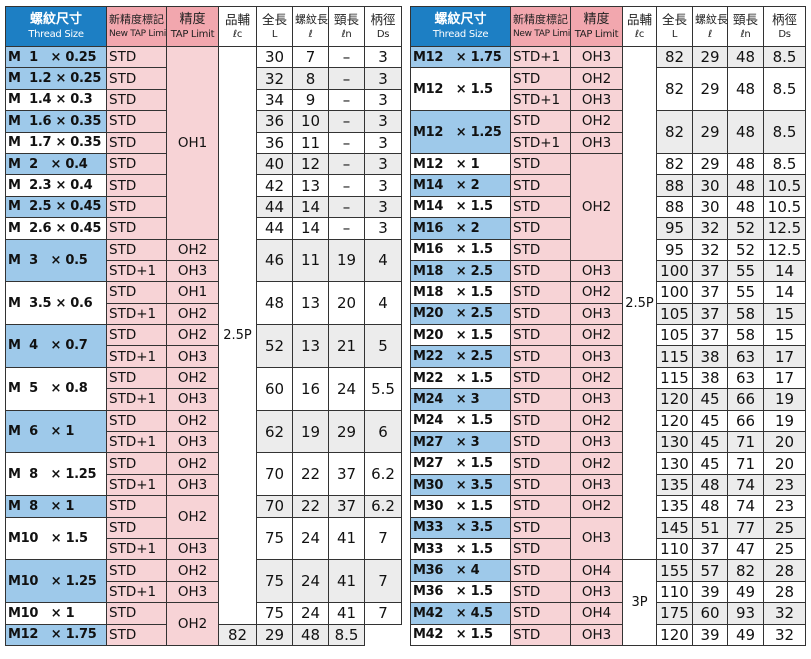 The height and width of the screenshot is (659, 811). I want to click on neck-length-cell: 71, so click(745, 463).